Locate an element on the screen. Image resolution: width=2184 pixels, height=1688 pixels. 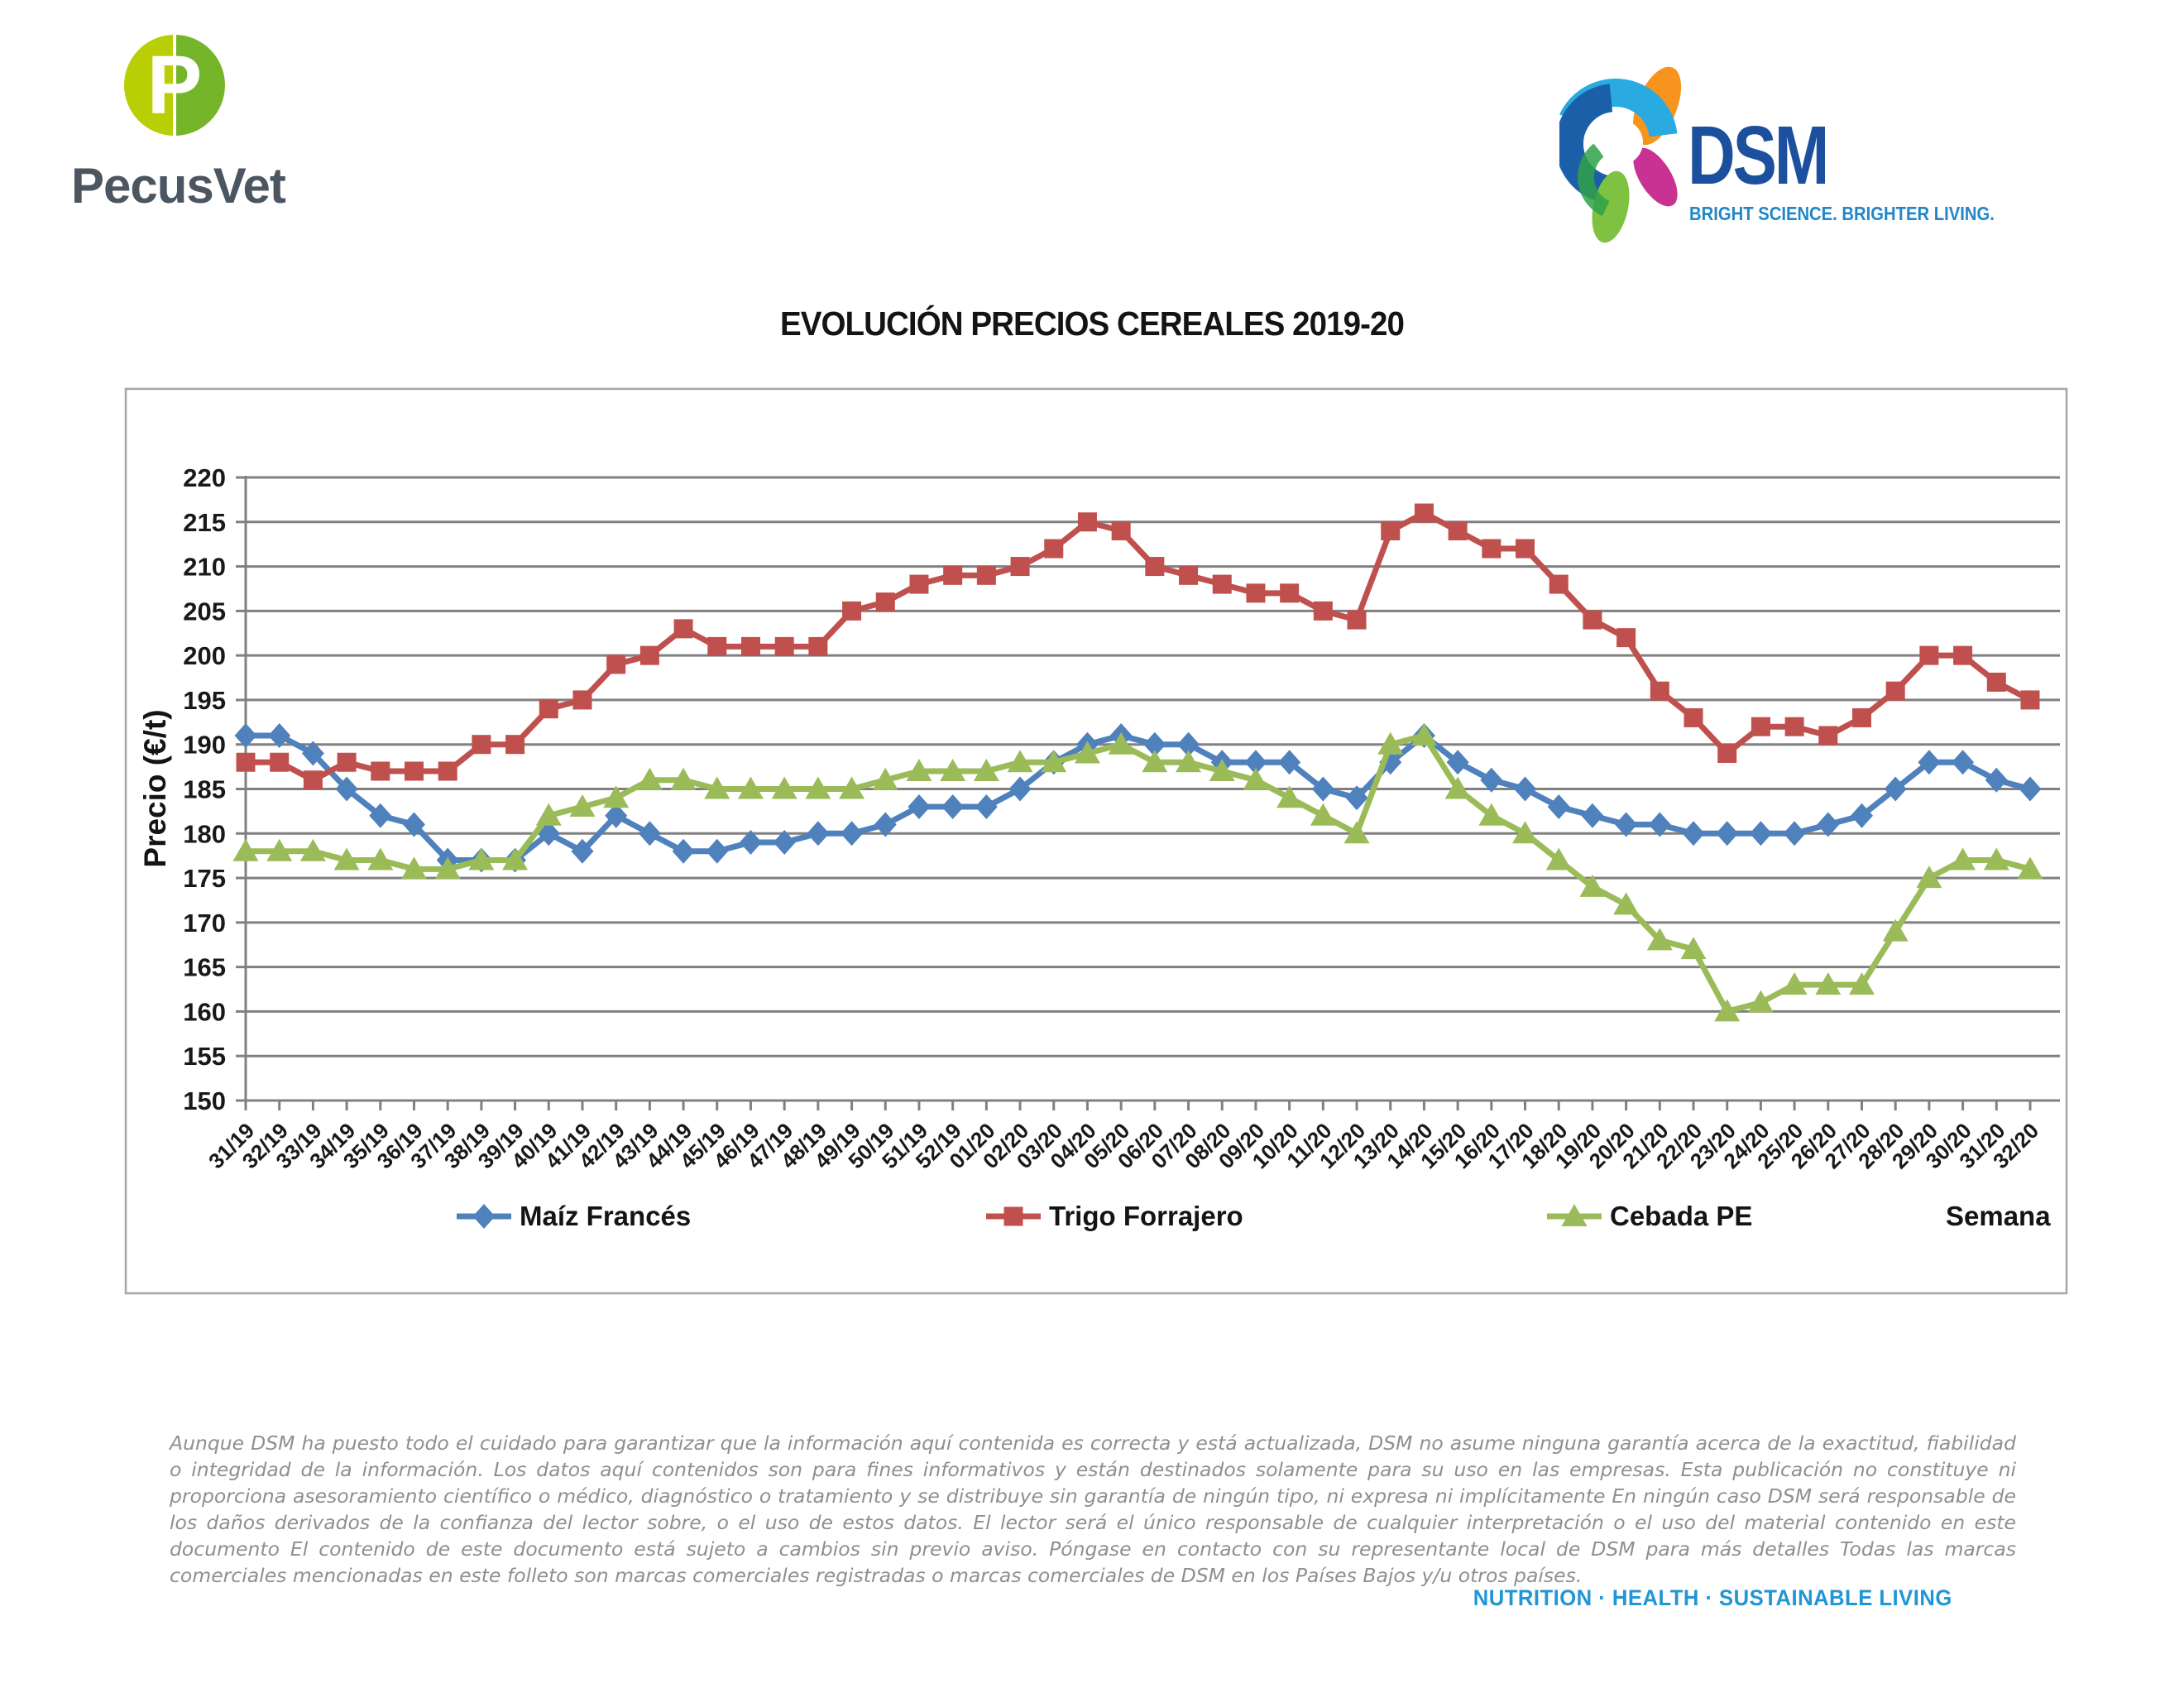
legend-item-trigo-forrajero: Trigo Forrajero is located at coordinates (1113, 1216).